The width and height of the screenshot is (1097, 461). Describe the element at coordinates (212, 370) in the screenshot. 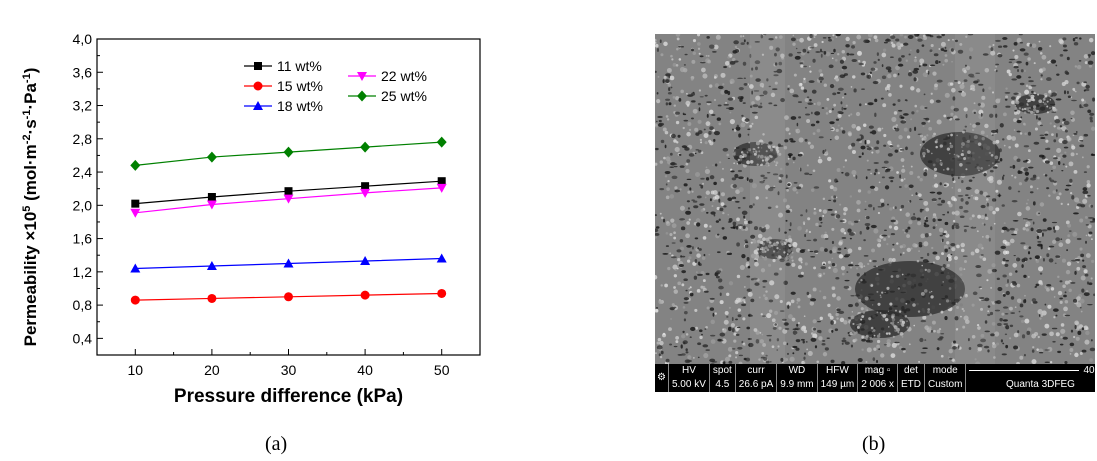

I see `x-tick-label: 20` at that location.